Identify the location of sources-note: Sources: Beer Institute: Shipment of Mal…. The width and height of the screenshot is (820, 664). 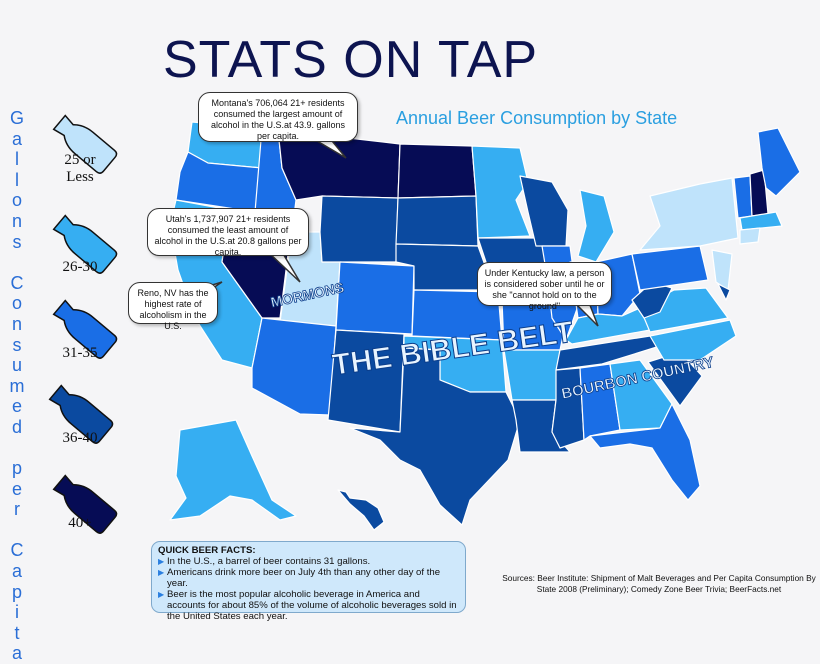
(659, 583).